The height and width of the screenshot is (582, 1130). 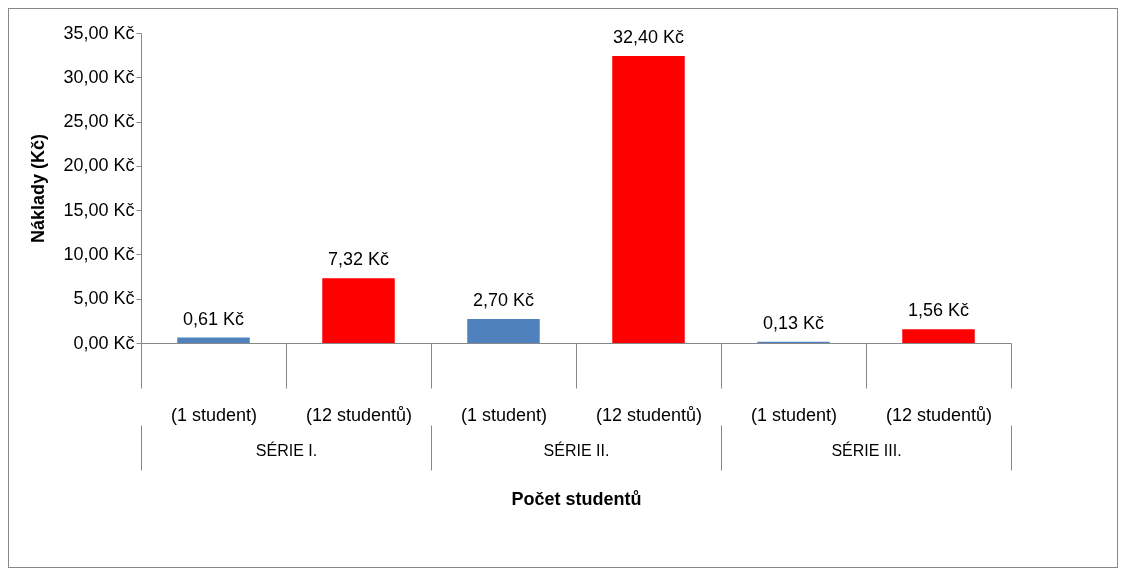 What do you see at coordinates (648, 37) in the screenshot?
I see `data-label: 32,40 Kč` at bounding box center [648, 37].